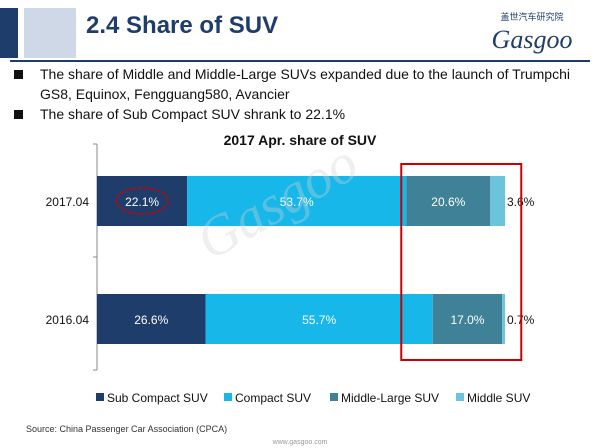 The width and height of the screenshot is (600, 448). I want to click on category-label: 2017.04, so click(68, 202).